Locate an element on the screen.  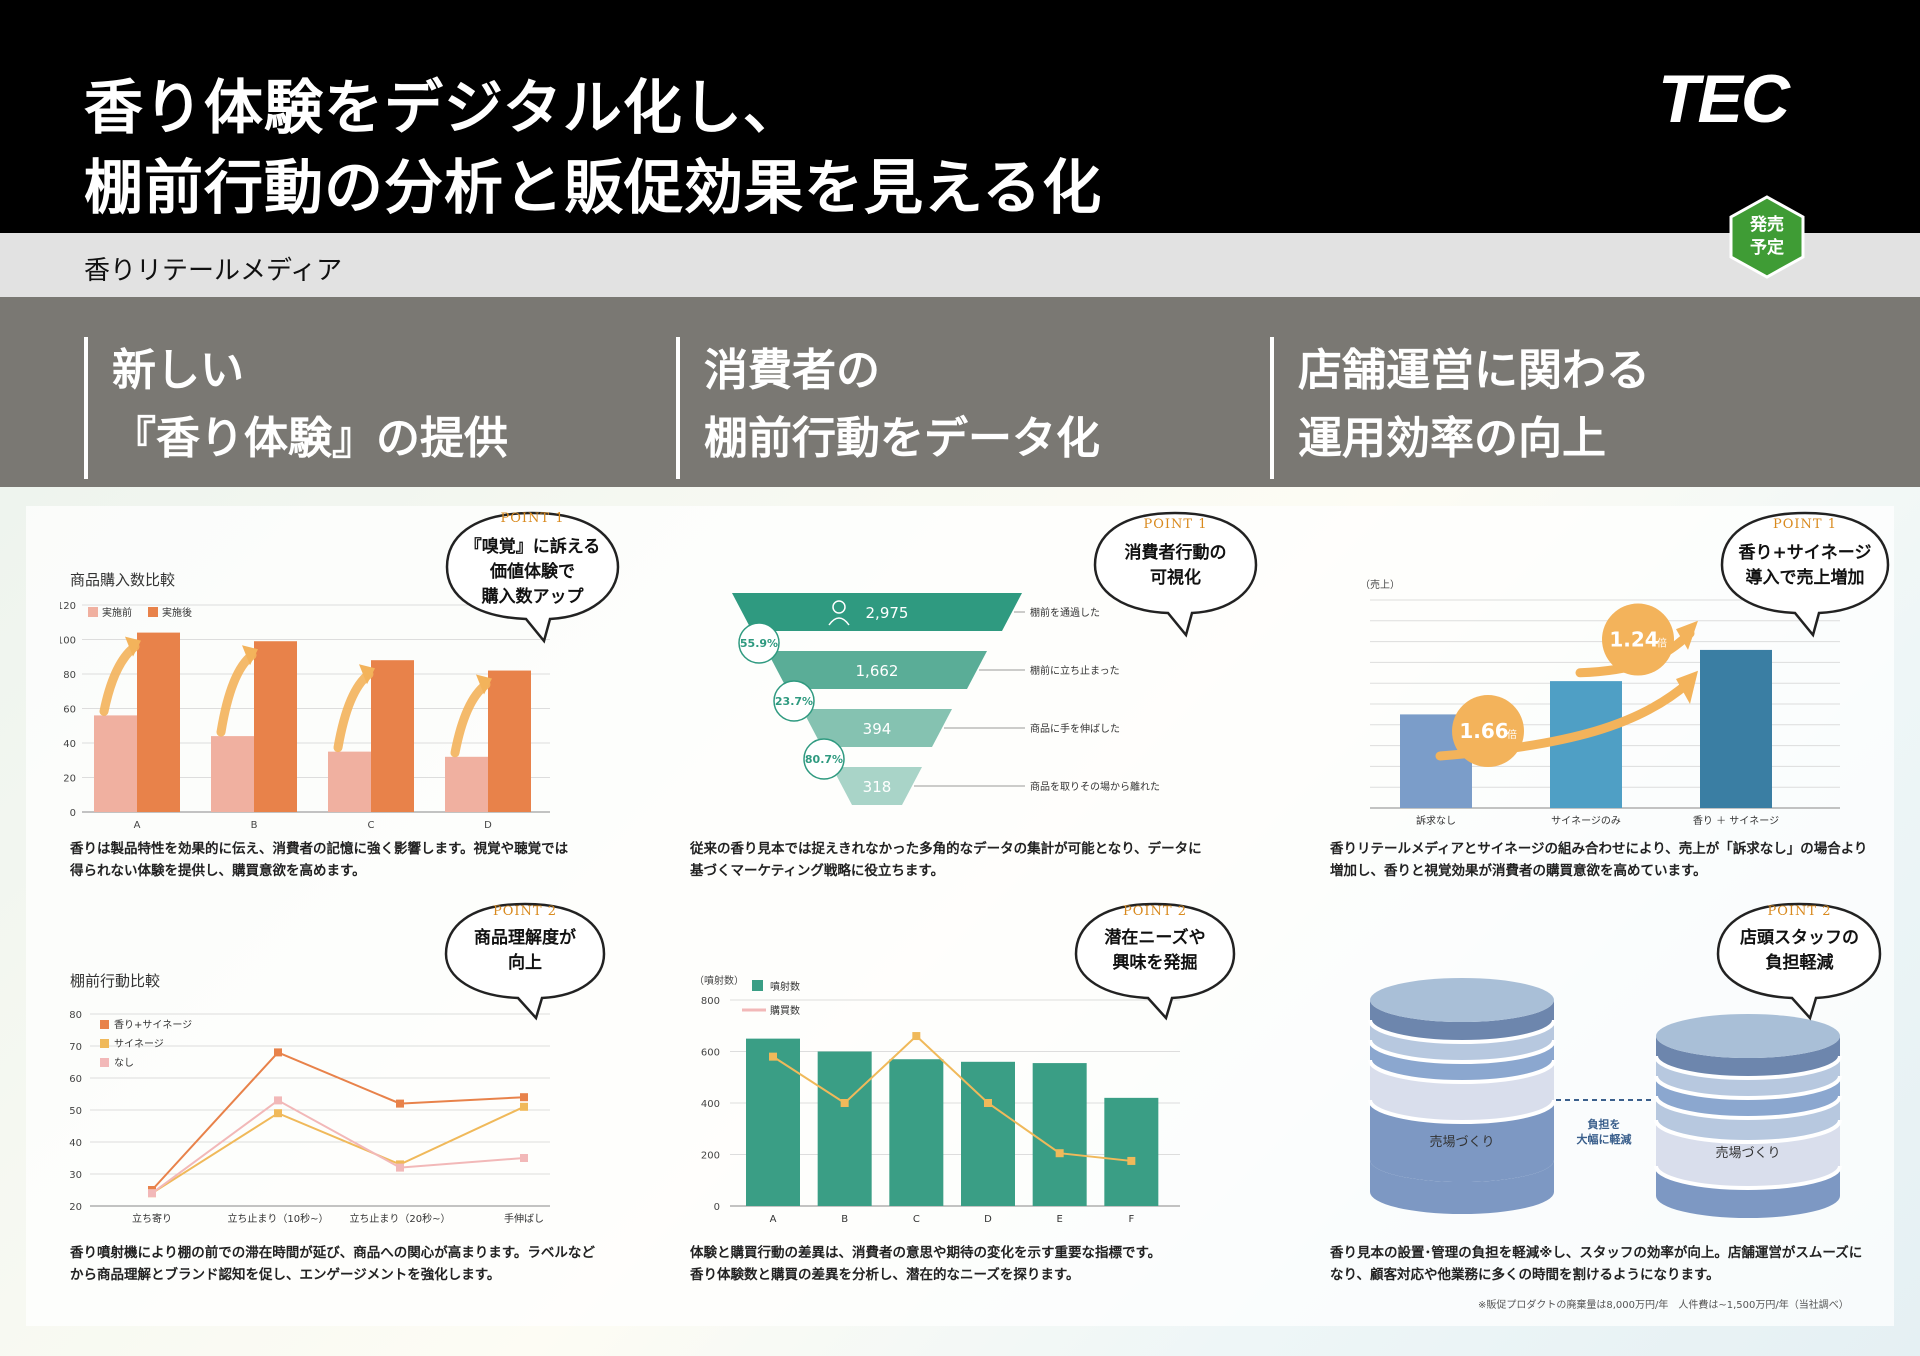
rate-circle is located at coordinates (759, 643).